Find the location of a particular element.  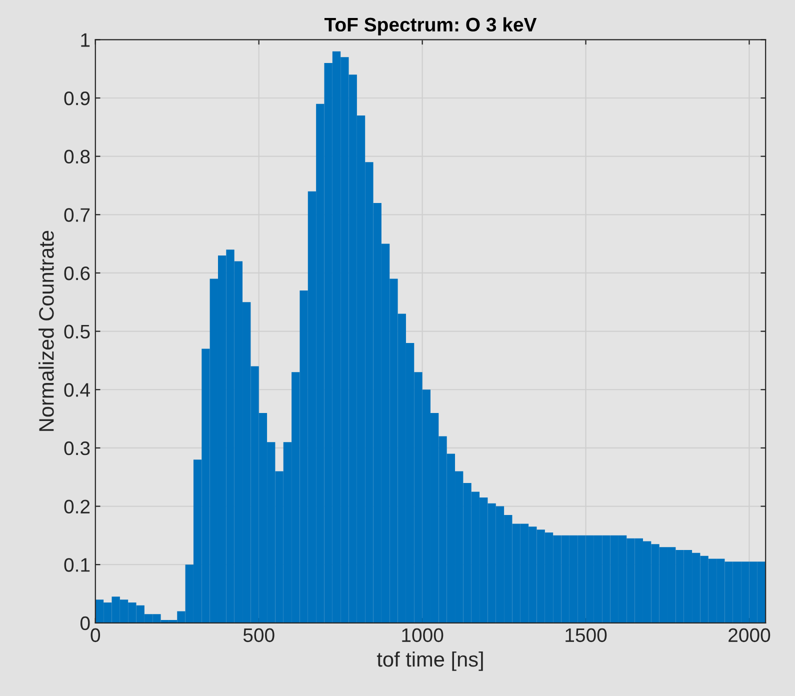

x-tick-label: 1000 is located at coordinates (423, 635).